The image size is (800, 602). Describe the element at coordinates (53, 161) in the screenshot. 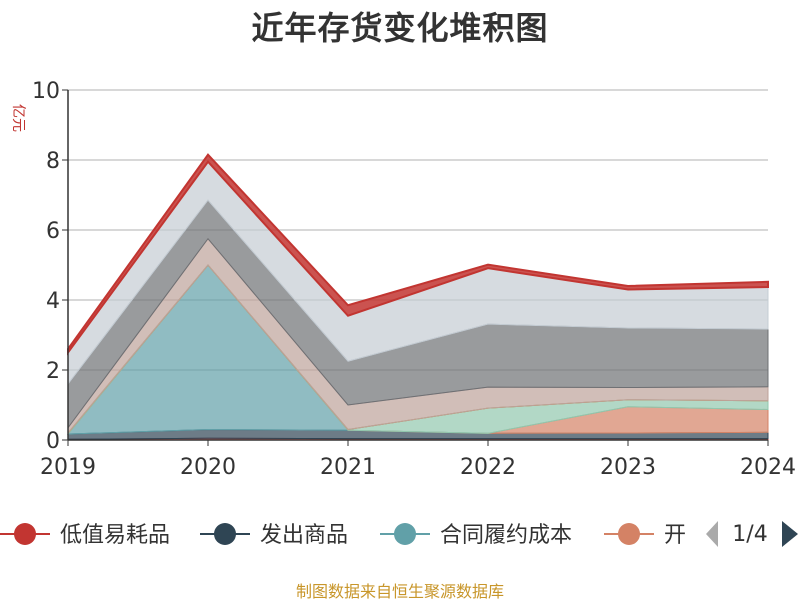

I see `y-tick-label: 8` at that location.